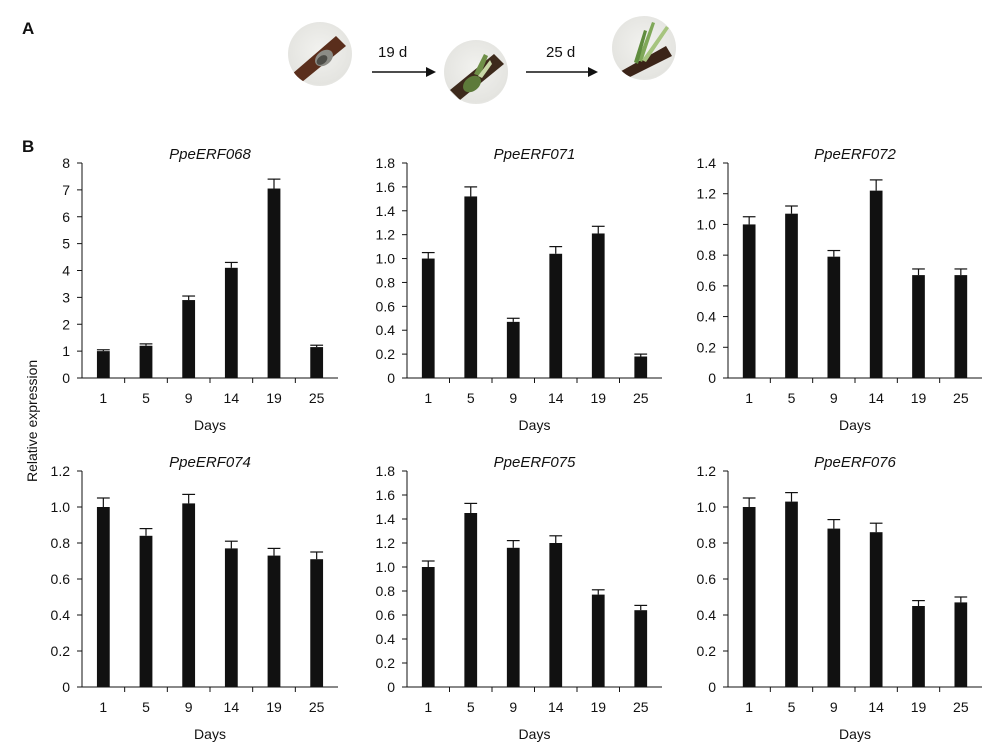  What do you see at coordinates (319, 59) in the screenshot?
I see `cutting-stem-image` at bounding box center [319, 59].